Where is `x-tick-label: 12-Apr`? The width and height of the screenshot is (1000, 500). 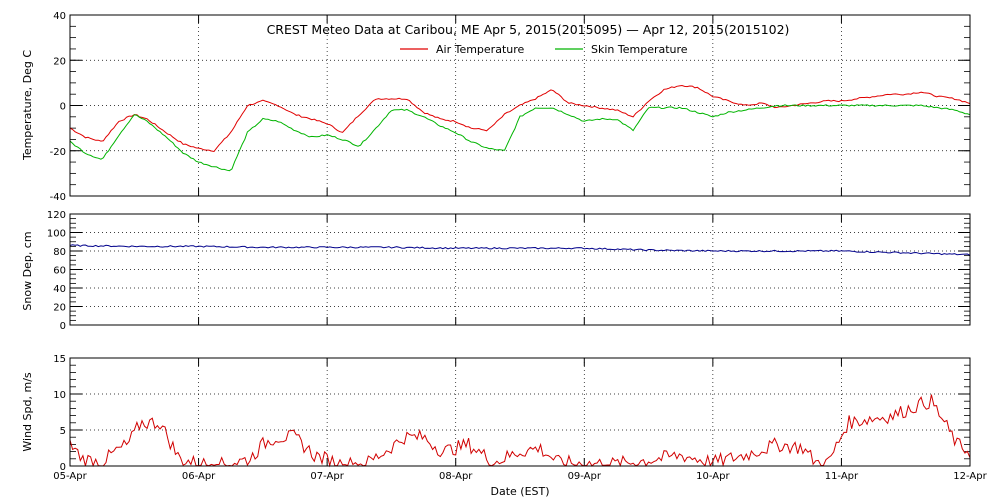 x-tick-label: 12-Apr is located at coordinates (970, 476).